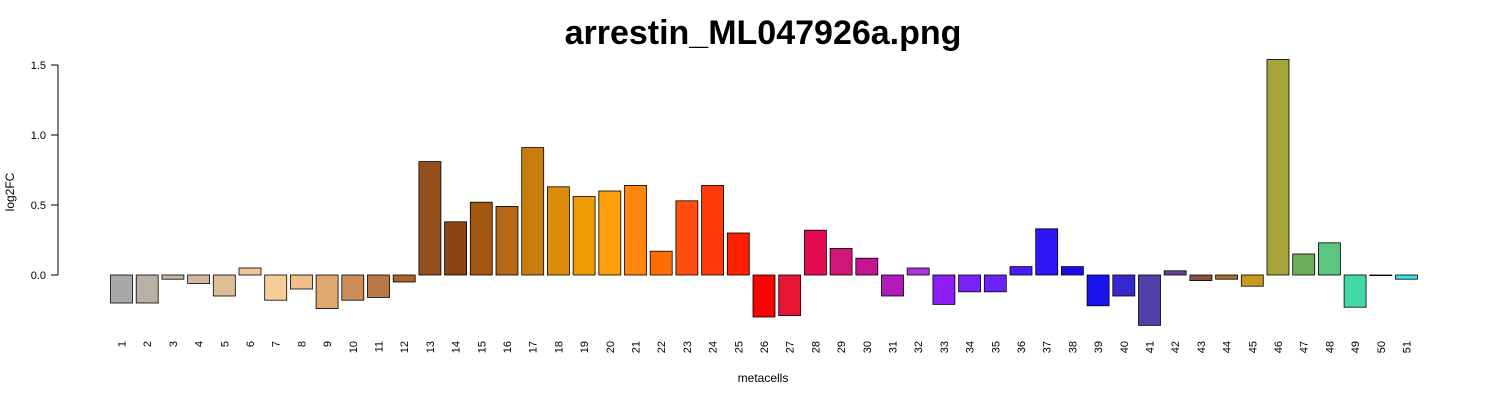  Describe the element at coordinates (791, 347) in the screenshot. I see `x-tick-label: 27` at that location.